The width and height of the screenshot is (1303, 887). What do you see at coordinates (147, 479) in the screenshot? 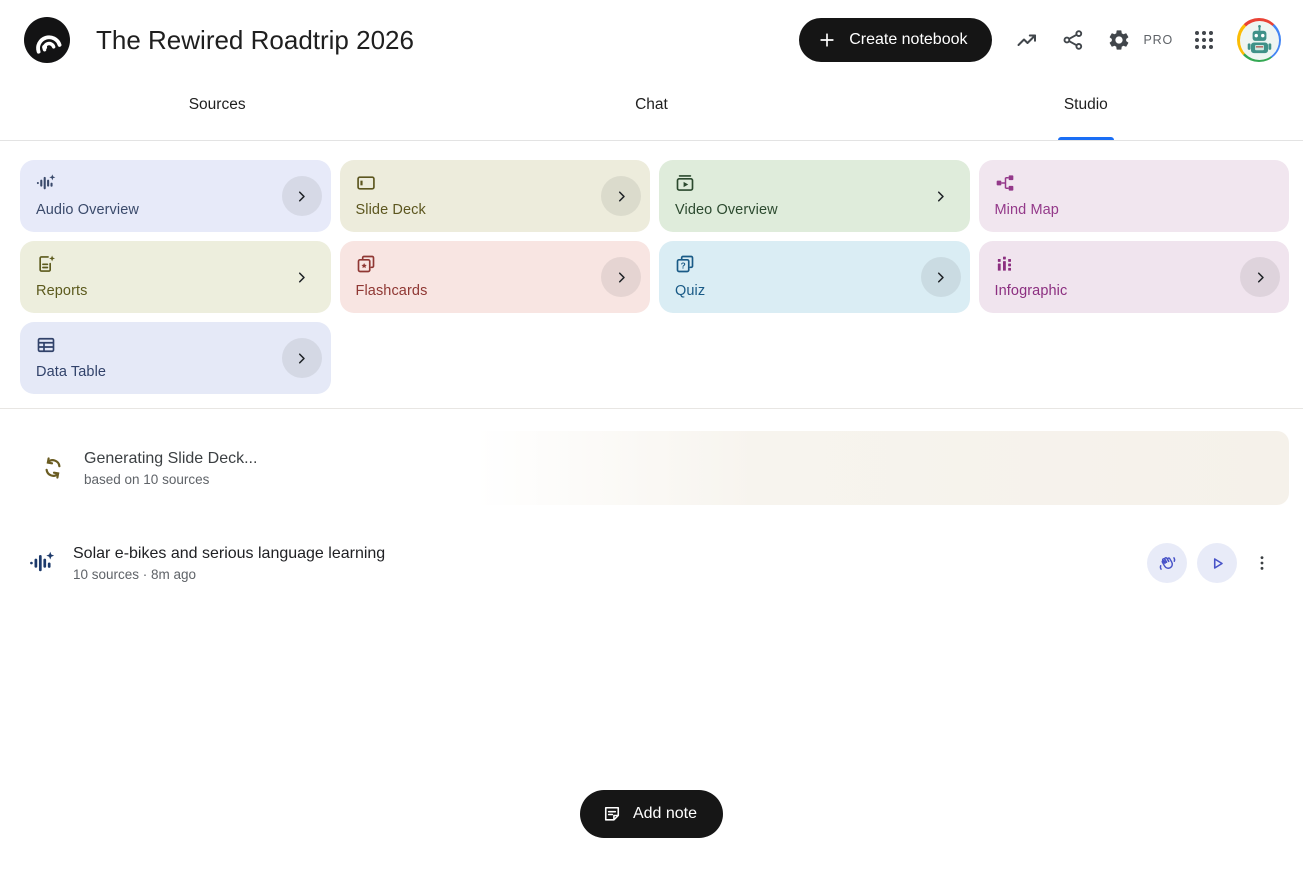
I see `generating-subtitle: based on 10 sources` at bounding box center [147, 479].